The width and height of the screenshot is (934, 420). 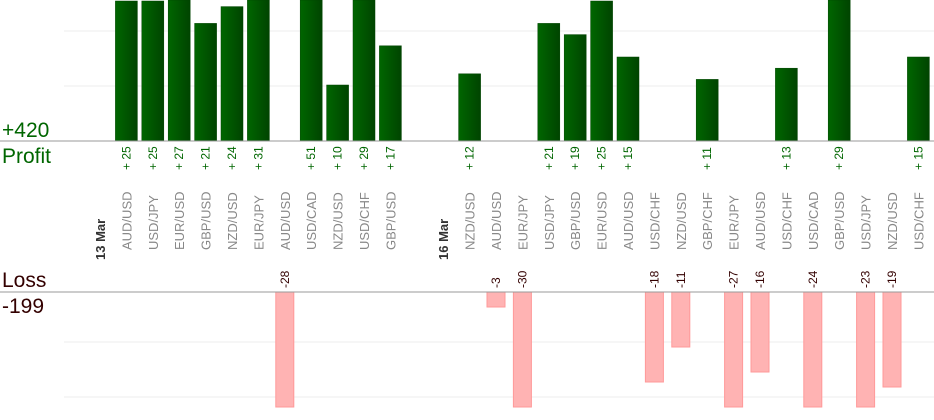 I want to click on profit-value-label: + 11, so click(x=707, y=158).